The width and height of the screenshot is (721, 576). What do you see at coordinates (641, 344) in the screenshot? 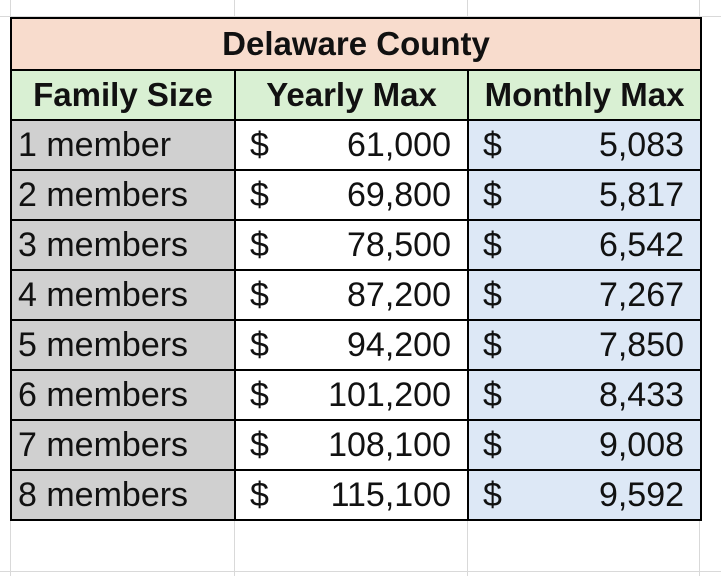
I see `monthly-max-value: 7,850` at bounding box center [641, 344].